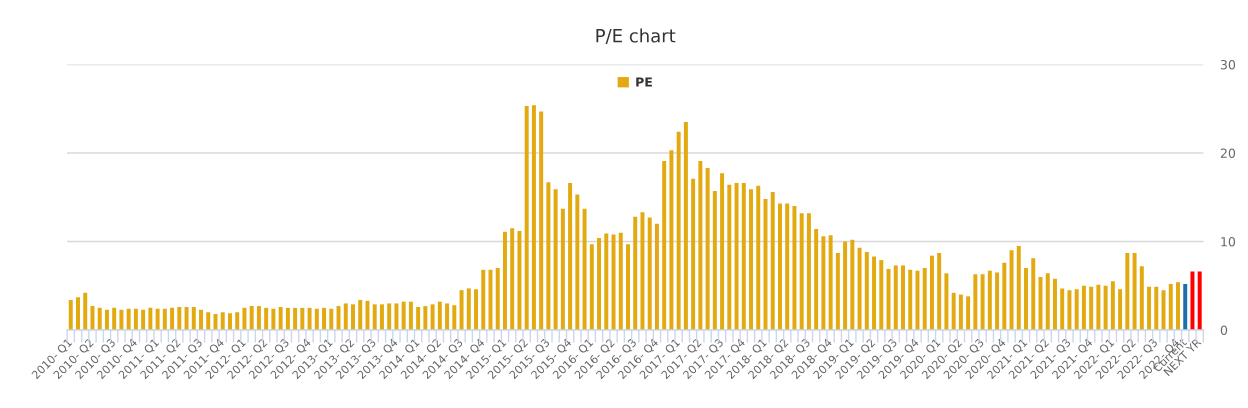 The width and height of the screenshot is (1248, 408). I want to click on y-tick-label: 30, so click(1228, 64).